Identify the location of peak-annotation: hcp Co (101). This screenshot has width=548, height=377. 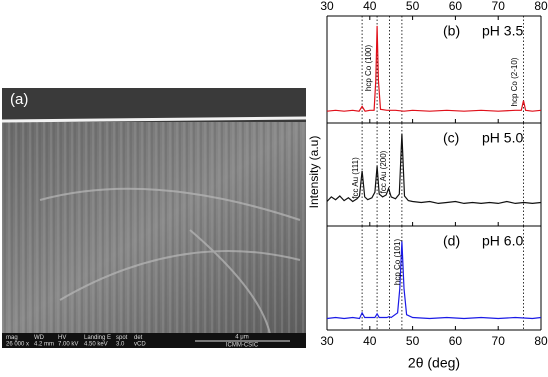
(397, 262).